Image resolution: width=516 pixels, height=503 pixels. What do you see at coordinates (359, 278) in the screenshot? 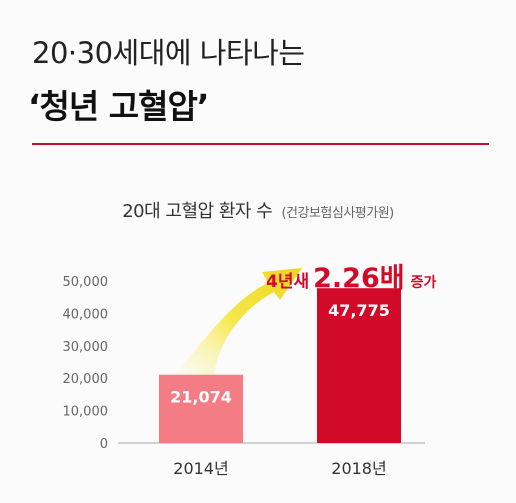
I see `annotation-multiplier: 2.26배` at bounding box center [359, 278].